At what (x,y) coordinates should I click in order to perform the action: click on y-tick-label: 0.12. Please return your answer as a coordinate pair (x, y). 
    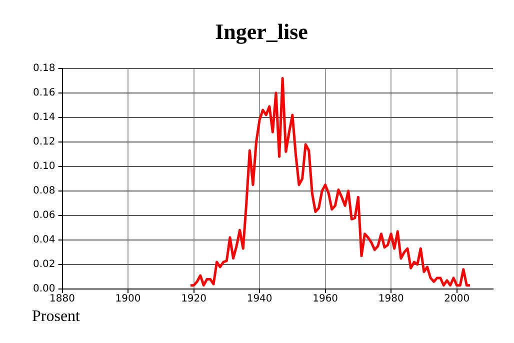
    Looking at the image, I should click on (44, 142).